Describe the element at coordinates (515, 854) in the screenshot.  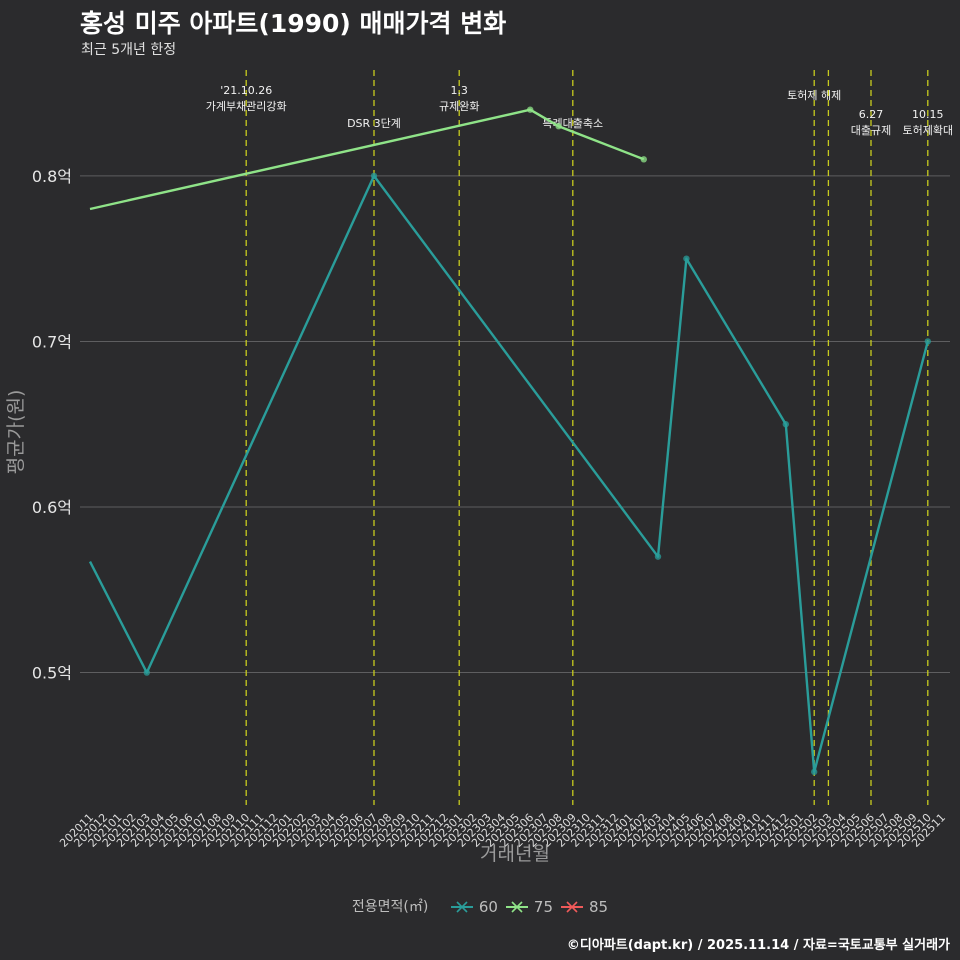
I see `x-axis-title: 거래년월` at that location.